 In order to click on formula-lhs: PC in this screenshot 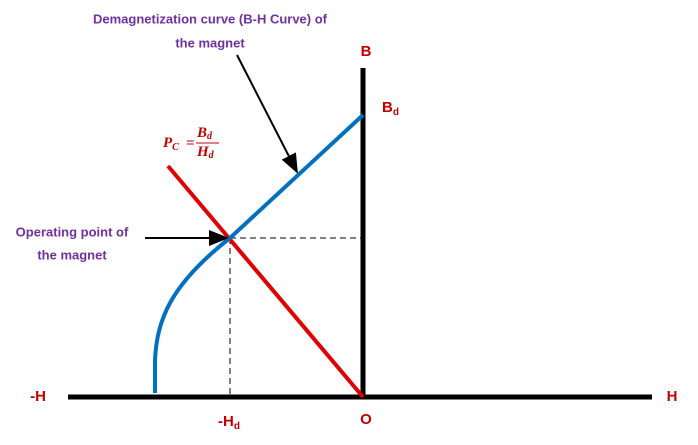, I will do `click(171, 144)`.